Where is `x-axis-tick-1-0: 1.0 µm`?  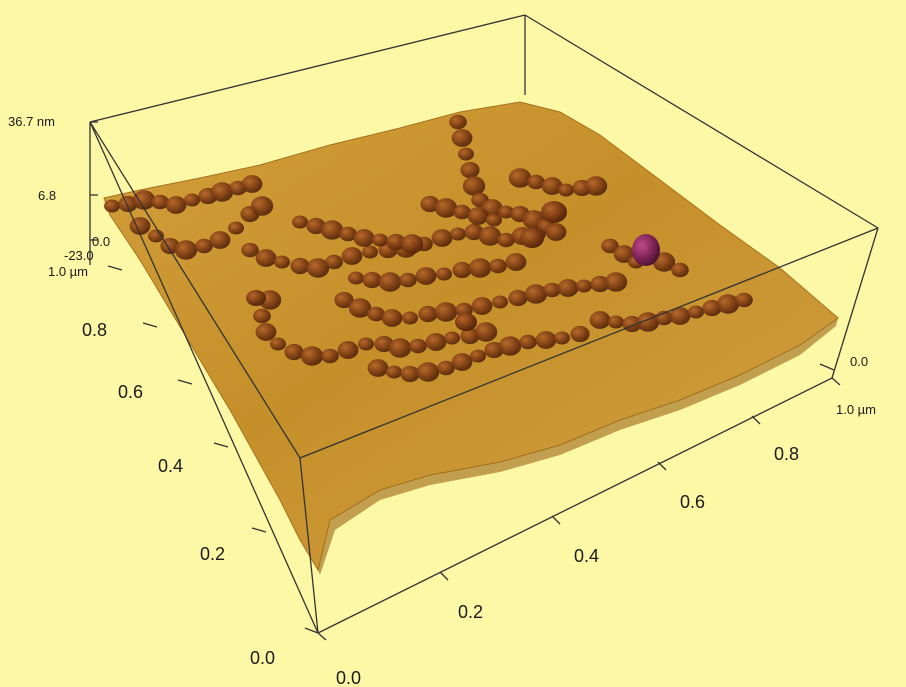
x-axis-tick-1-0: 1.0 µm is located at coordinates (856, 409).